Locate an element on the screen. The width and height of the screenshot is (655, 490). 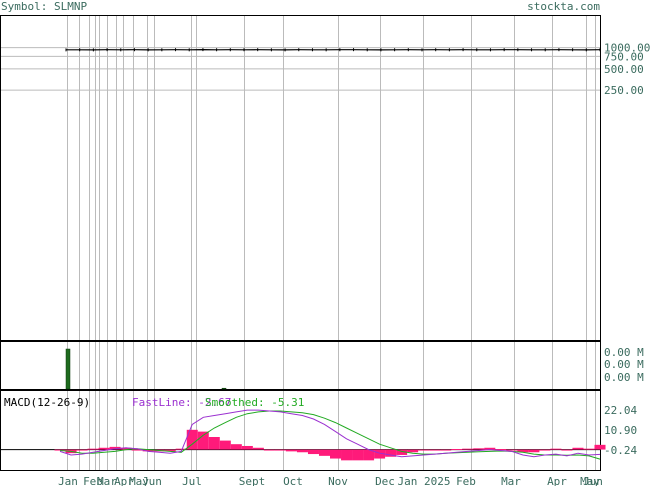
smoothed-name: Smoothed is located at coordinates (231, 402).